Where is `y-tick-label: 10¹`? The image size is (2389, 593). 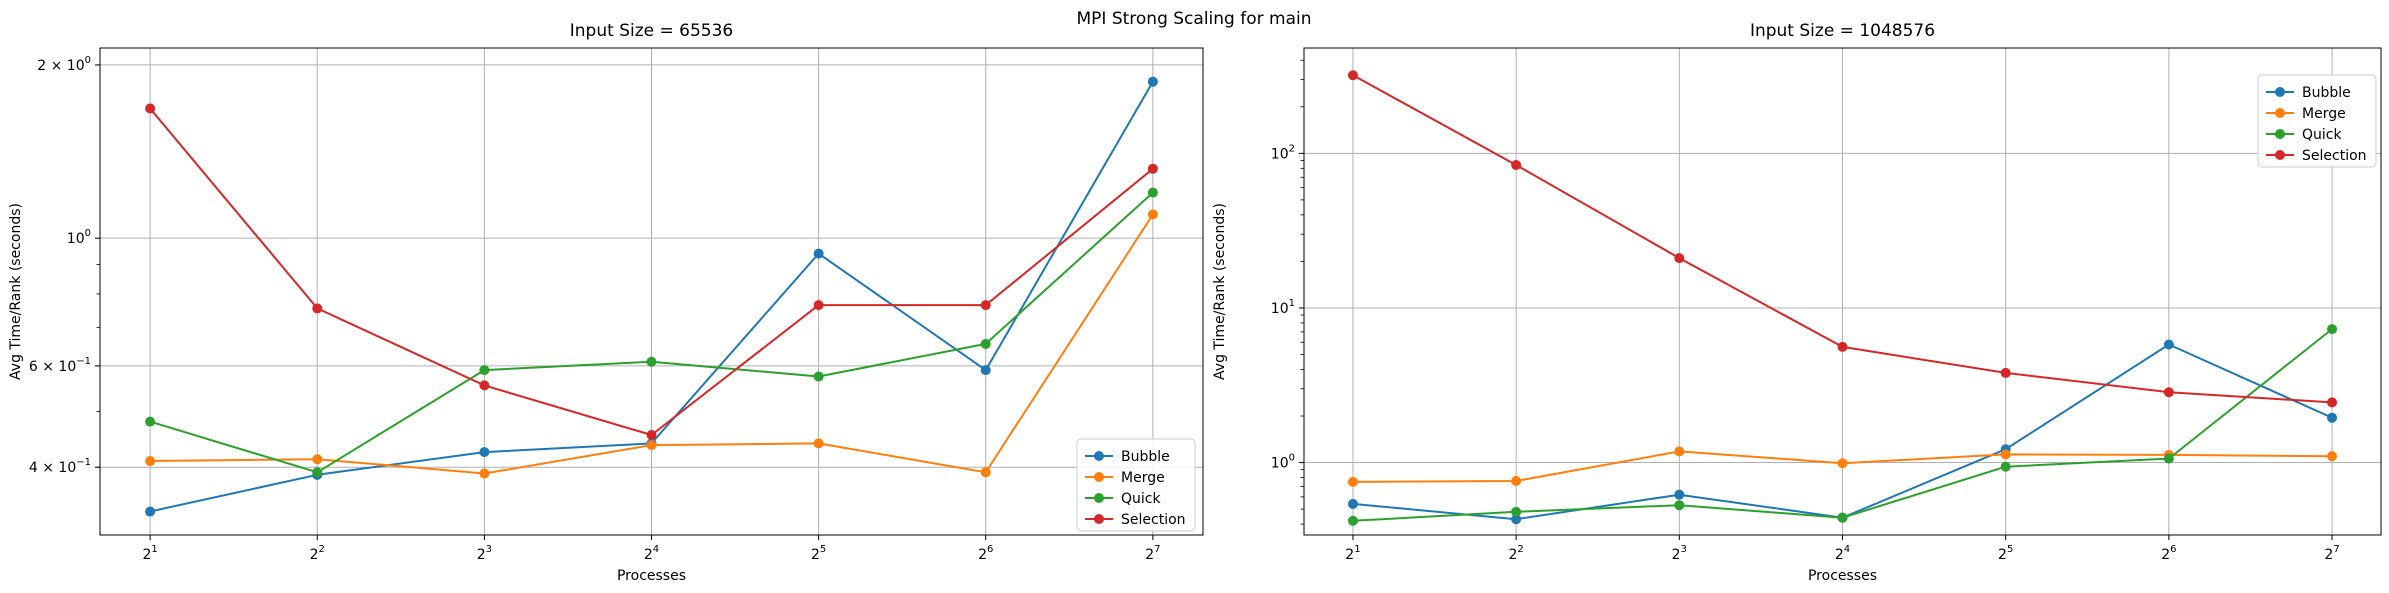
y-tick-label: 10¹ is located at coordinates (1283, 307).